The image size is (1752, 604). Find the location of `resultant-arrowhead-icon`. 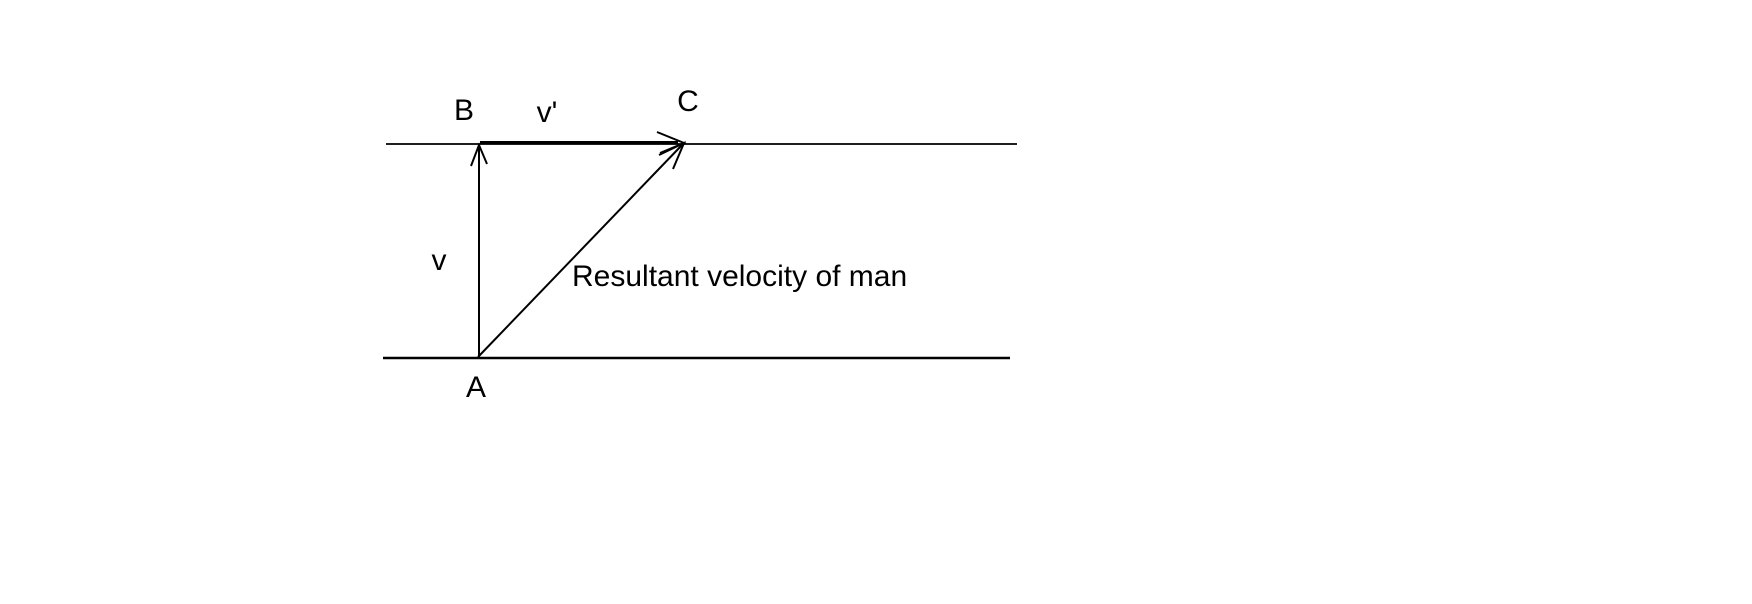

resultant-arrowhead-icon is located at coordinates (672, 155).